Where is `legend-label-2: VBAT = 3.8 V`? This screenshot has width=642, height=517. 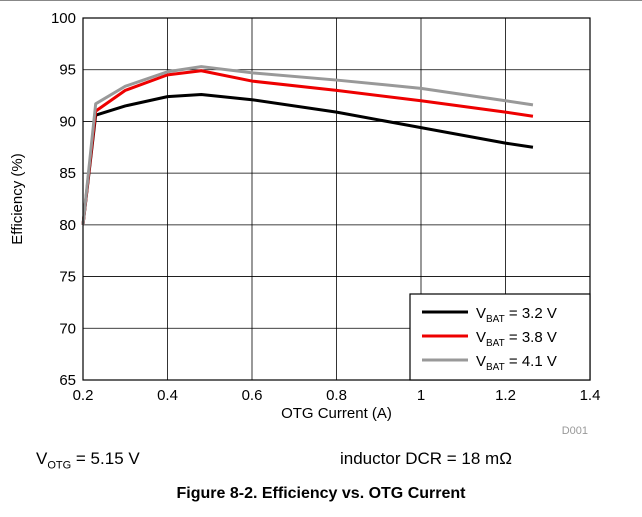 legend-label-2: VBAT = 3.8 V is located at coordinates (516, 339).